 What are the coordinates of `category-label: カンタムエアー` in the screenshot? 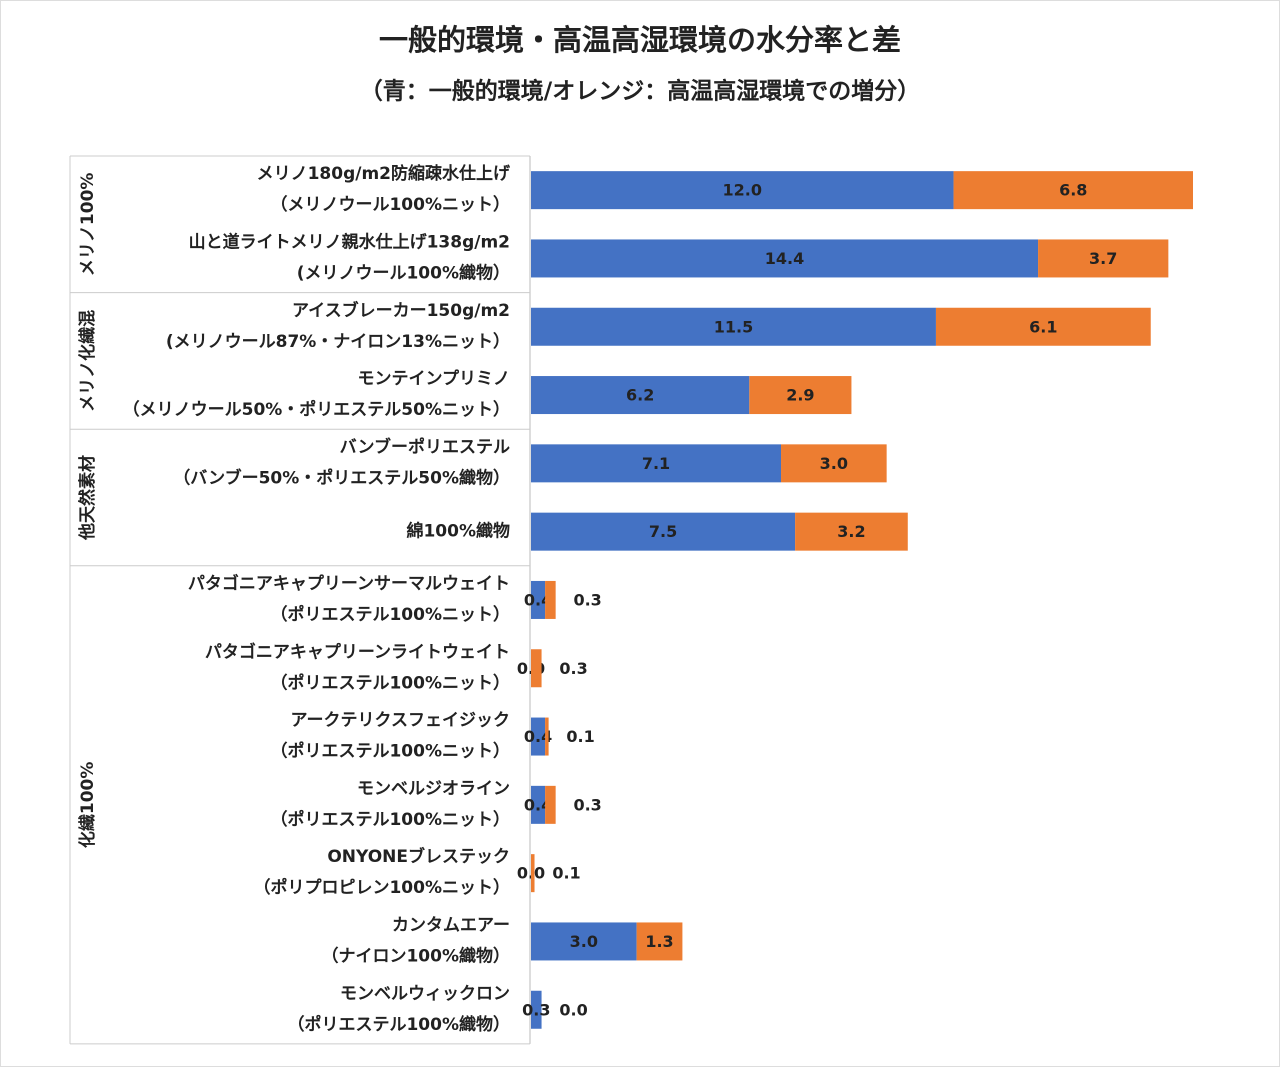 It's located at (451, 925).